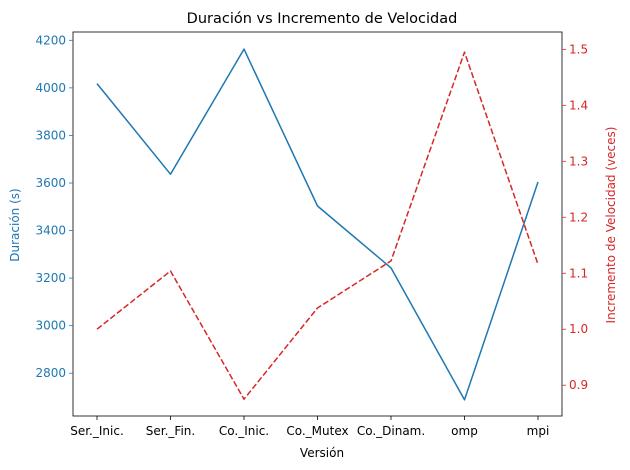 This screenshot has width=630, height=470. Describe the element at coordinates (578, 329) in the screenshot. I see `right-axis-tick-label: 1.0` at that location.